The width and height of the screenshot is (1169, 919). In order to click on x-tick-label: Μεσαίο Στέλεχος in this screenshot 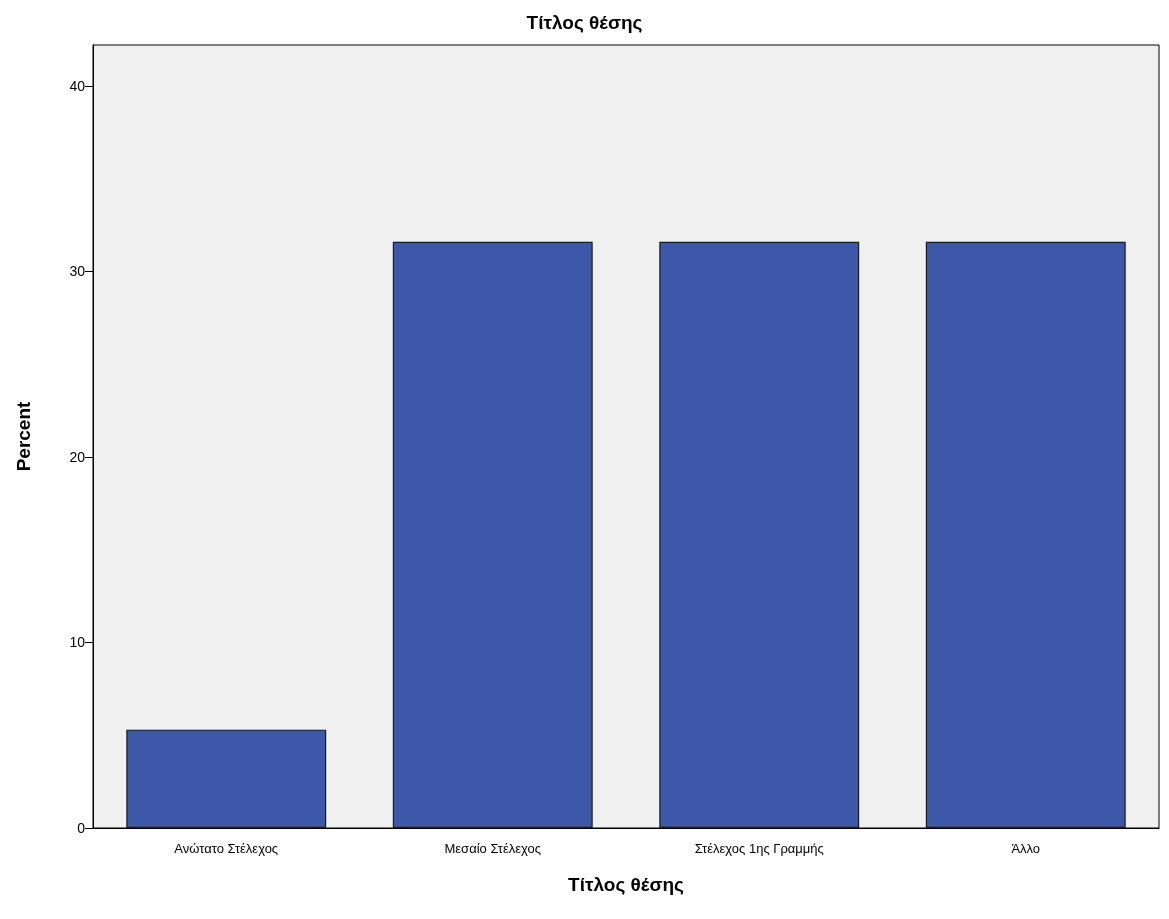, I will do `click(493, 848)`.